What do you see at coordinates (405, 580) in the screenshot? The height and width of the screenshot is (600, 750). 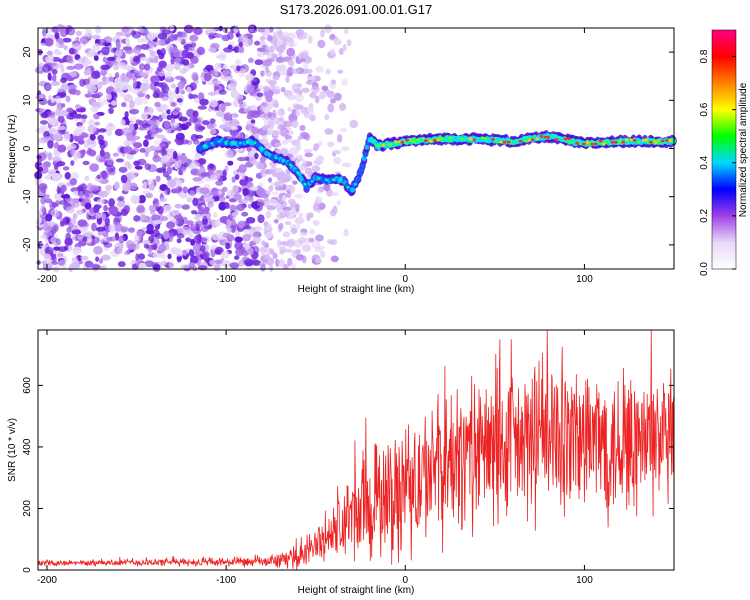 I see `snr-x-tick-label: 0` at bounding box center [405, 580].